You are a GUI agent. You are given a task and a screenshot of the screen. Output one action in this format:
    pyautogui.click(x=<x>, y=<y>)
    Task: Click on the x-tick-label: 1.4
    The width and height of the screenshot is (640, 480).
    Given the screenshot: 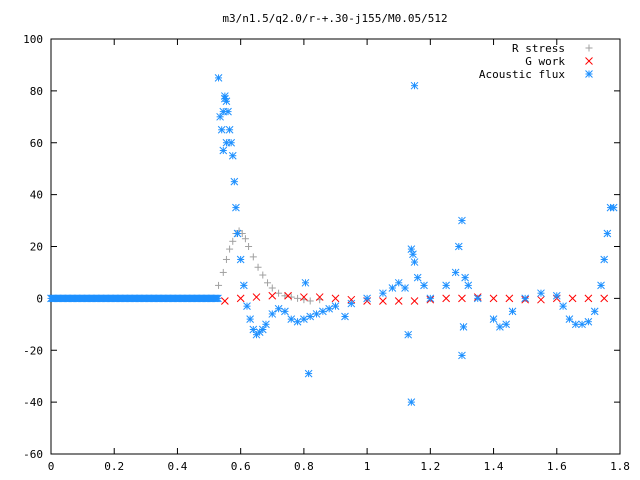 What is the action you would take?
    pyautogui.click(x=494, y=466)
    